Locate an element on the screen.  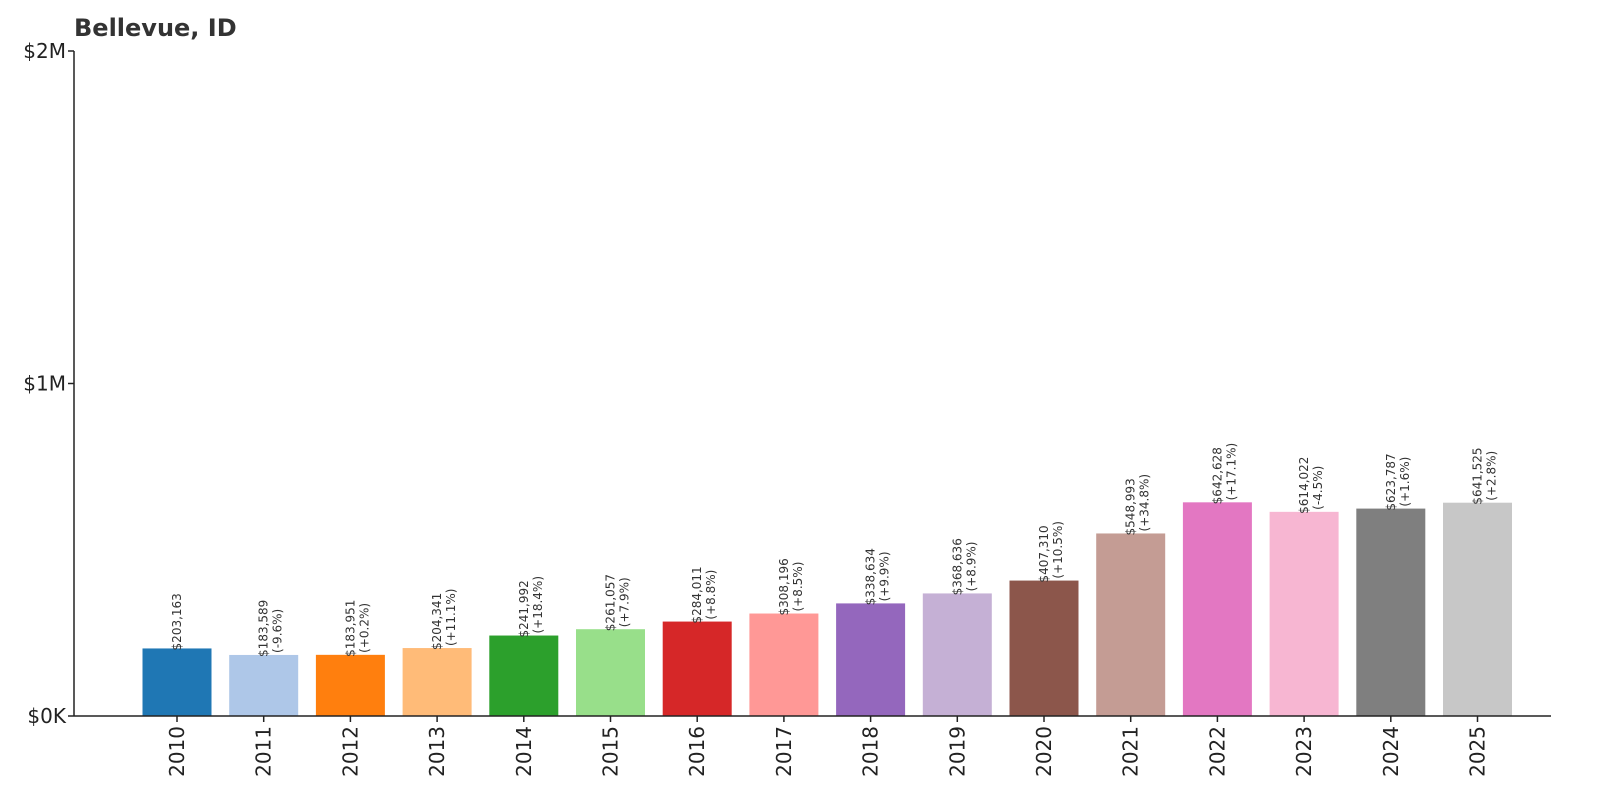
y-tick-label: $1M is located at coordinates (44, 384).